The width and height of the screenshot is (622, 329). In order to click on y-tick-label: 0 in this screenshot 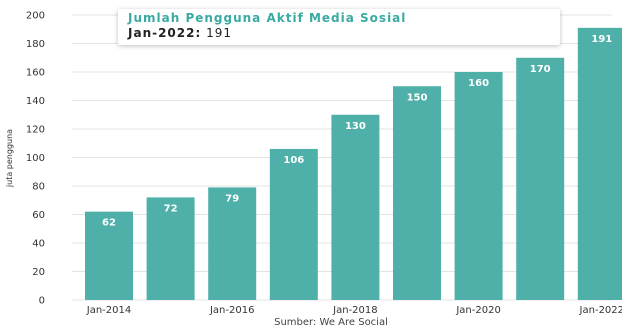, I will do `click(42, 301)`.